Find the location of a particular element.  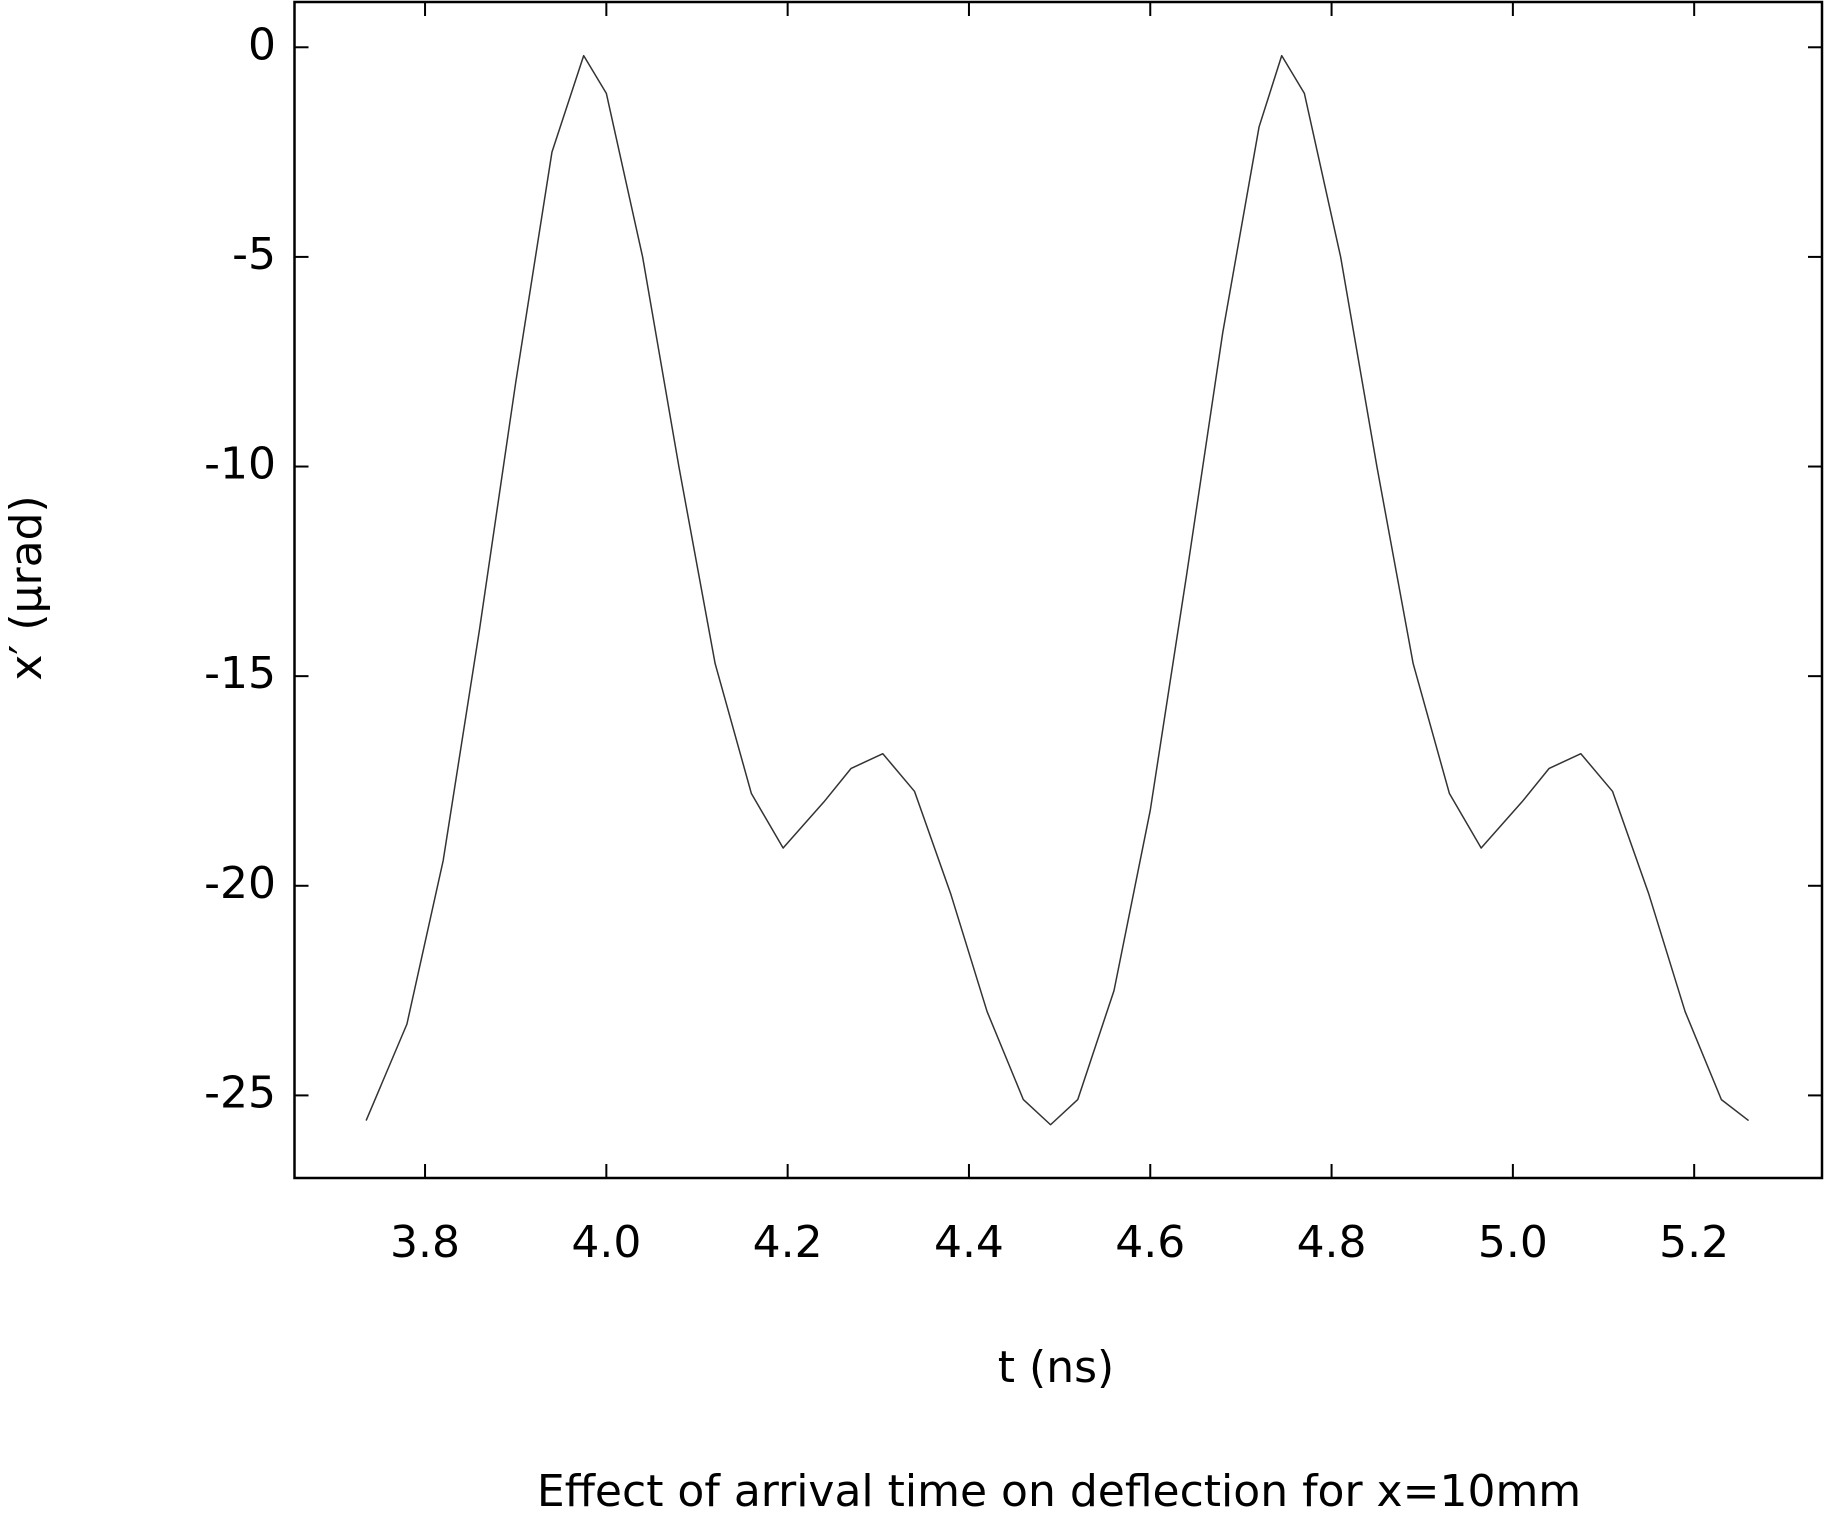

x-tick-label: 4.6 is located at coordinates (1150, 1242).